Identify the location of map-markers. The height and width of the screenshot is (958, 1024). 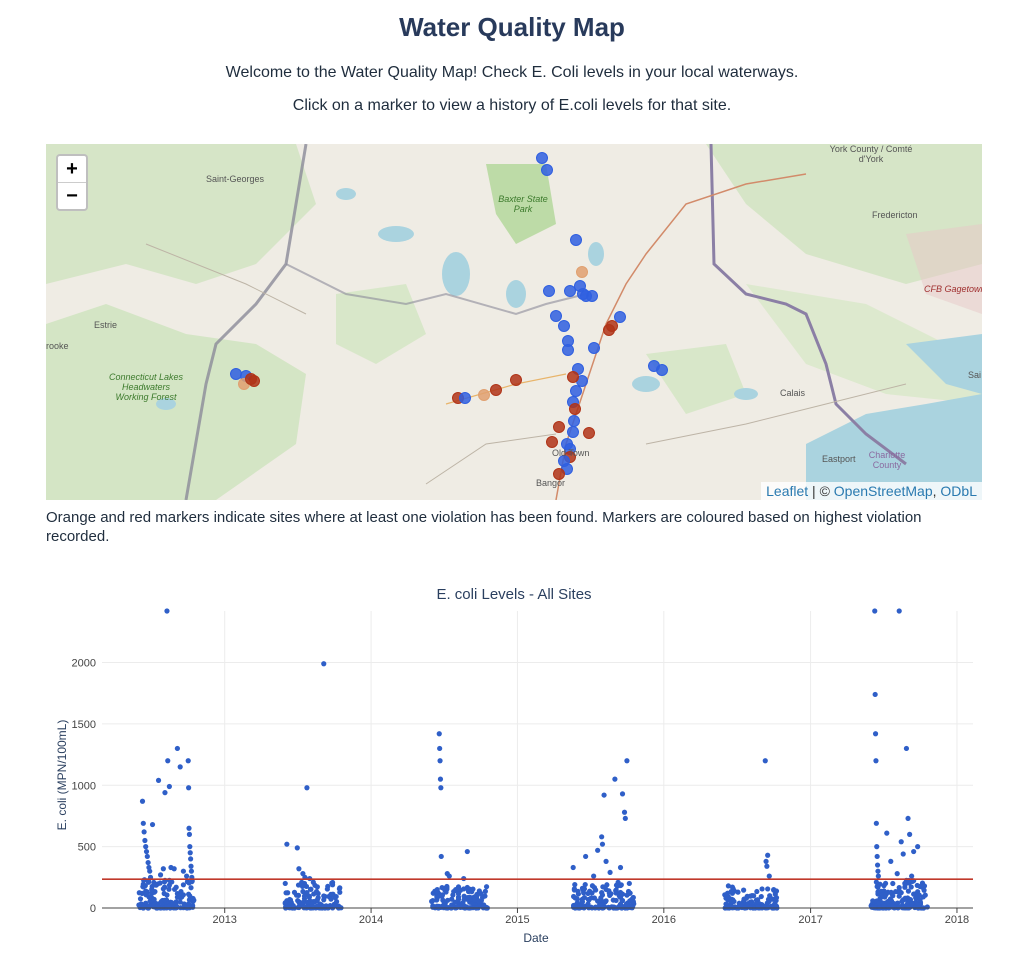
(449, 316).